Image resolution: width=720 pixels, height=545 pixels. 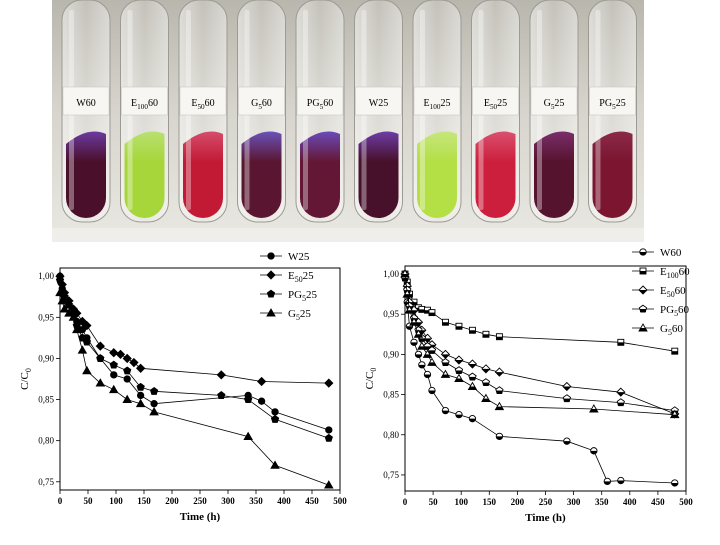 I want to click on x-tick-label: 450, so click(x=312, y=501).